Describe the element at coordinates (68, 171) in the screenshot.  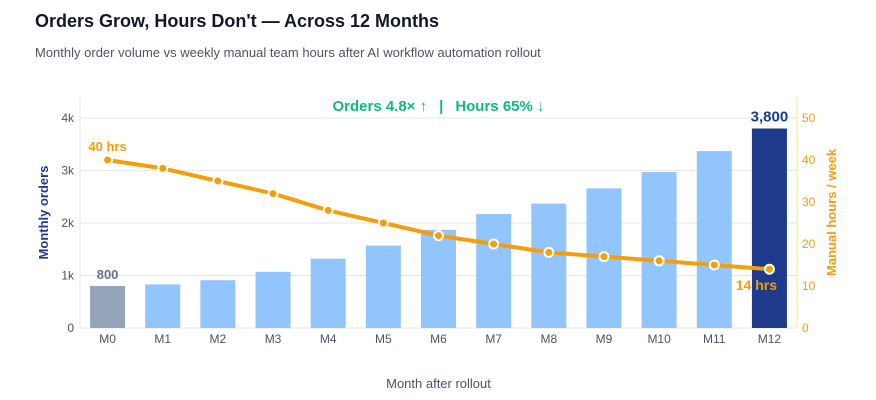
I see `y-tick-label: 3k` at that location.